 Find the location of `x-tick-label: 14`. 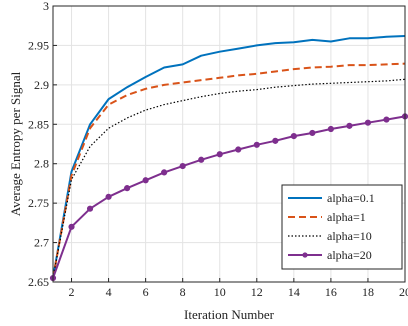

x-tick-label: 14 is located at coordinates (294, 292).